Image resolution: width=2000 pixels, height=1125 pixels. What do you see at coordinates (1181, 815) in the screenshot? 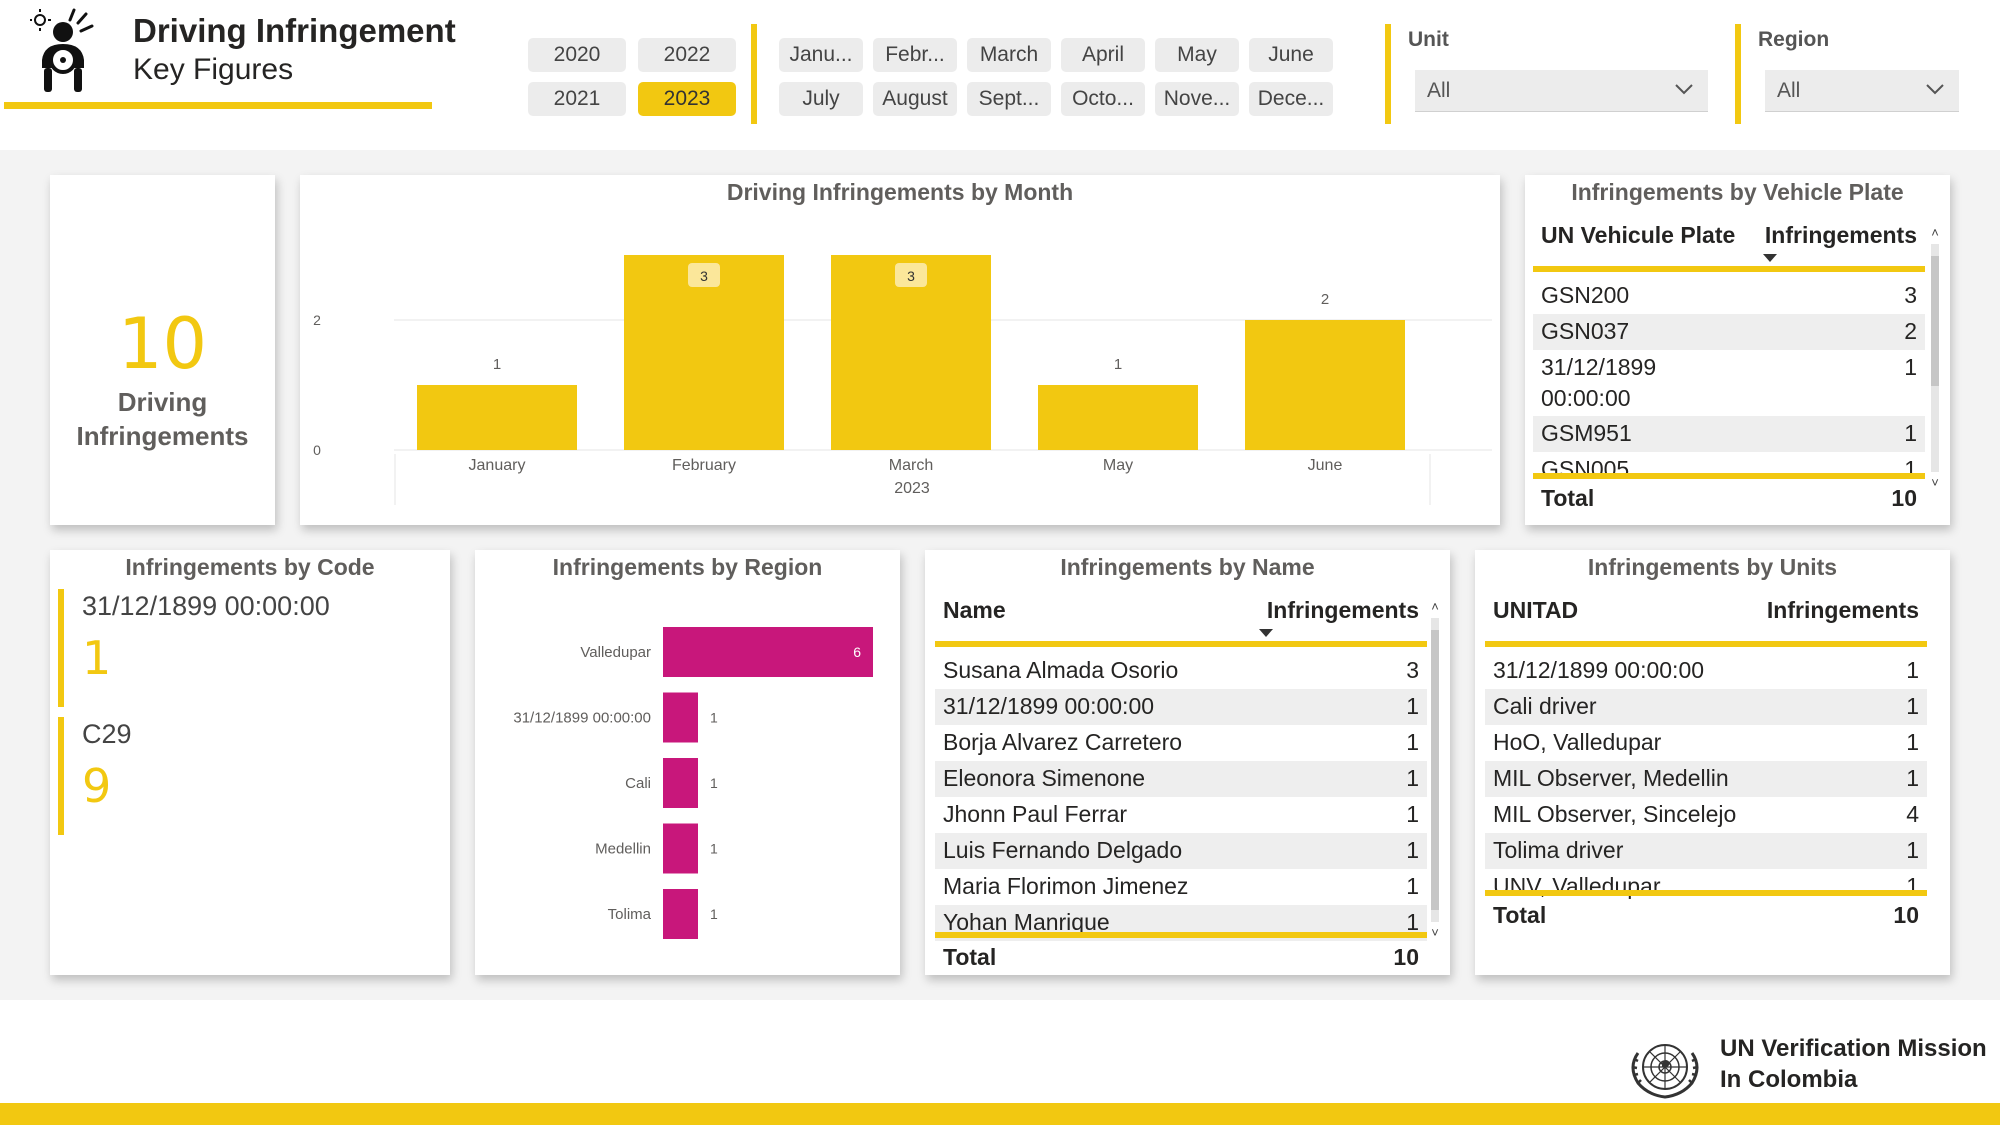
I see `table-row: Jhonn Paul Ferrar 1` at bounding box center [1181, 815].